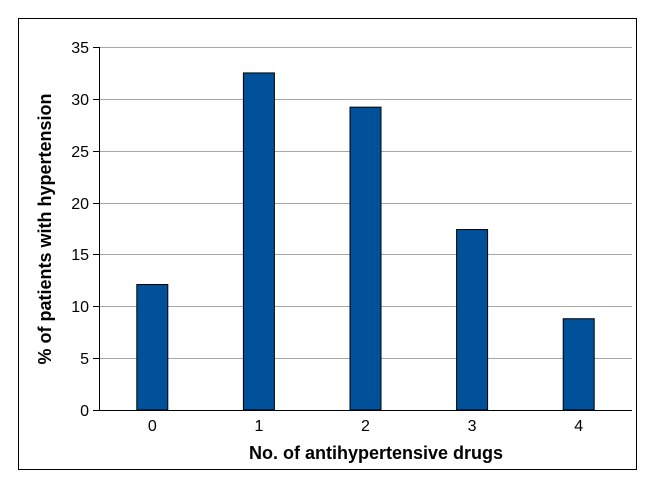 Image resolution: width=656 pixels, height=483 pixels. Describe the element at coordinates (578, 426) in the screenshot. I see `x-tick-label: 4` at that location.